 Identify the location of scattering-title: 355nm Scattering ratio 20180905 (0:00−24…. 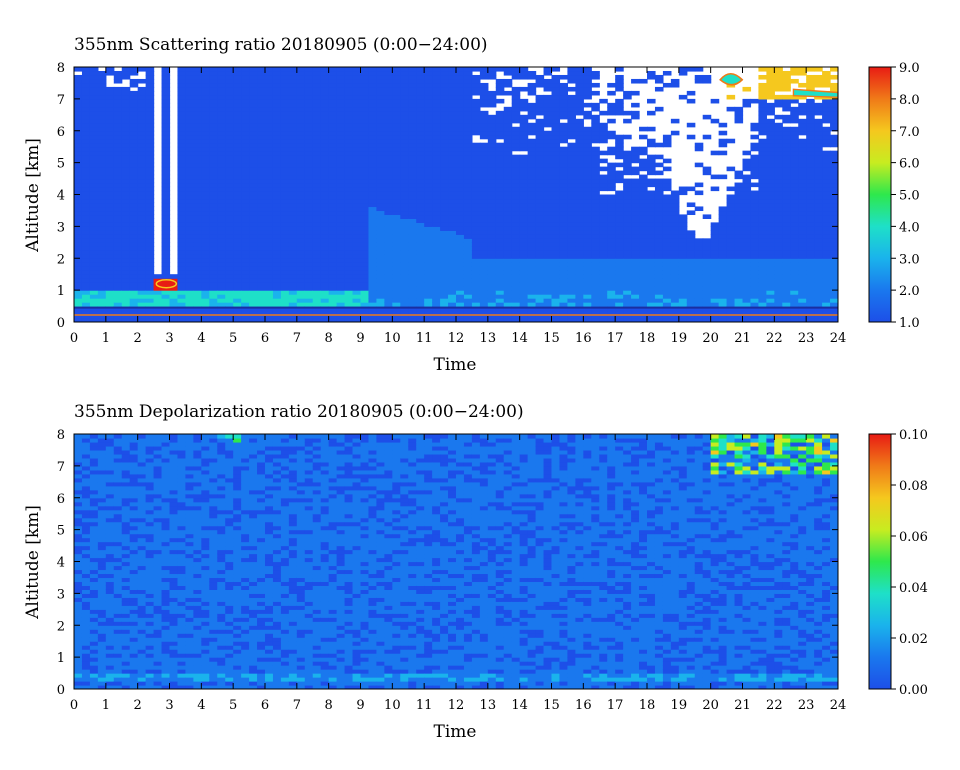
(281, 45).